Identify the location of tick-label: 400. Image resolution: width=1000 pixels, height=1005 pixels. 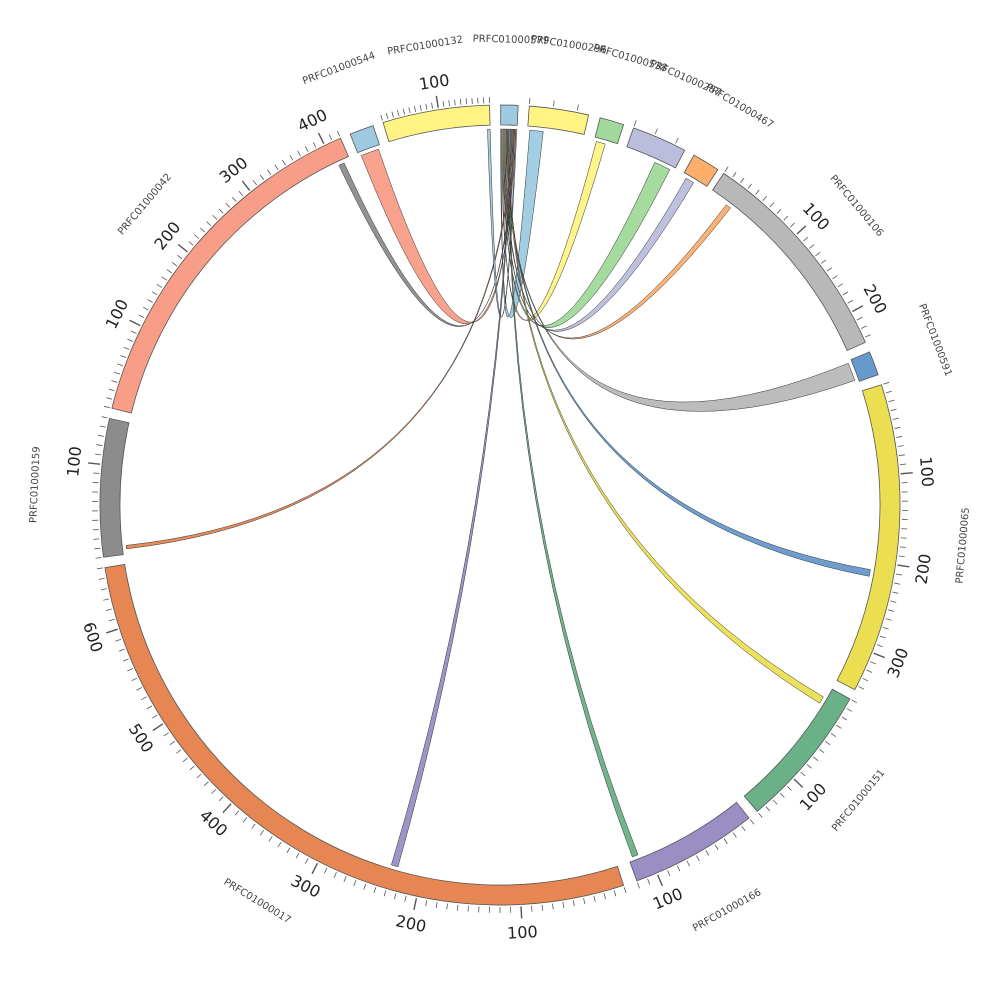
(213, 823).